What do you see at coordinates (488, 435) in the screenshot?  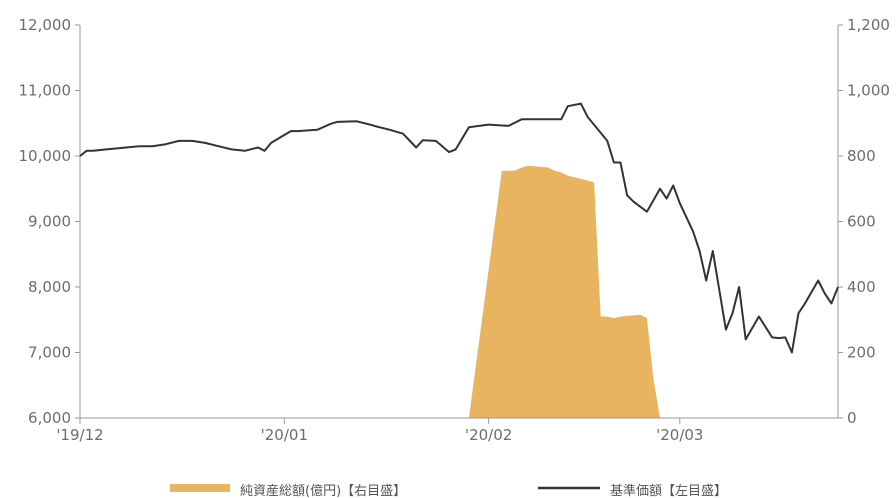 I see `x-tick-label: '20/02` at bounding box center [488, 435].